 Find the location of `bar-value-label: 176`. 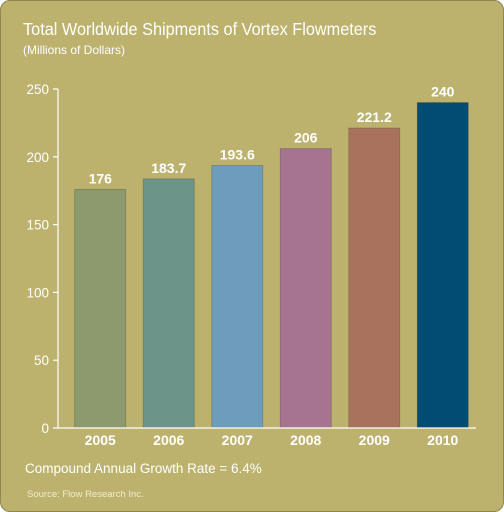

bar-value-label: 176 is located at coordinates (101, 178).